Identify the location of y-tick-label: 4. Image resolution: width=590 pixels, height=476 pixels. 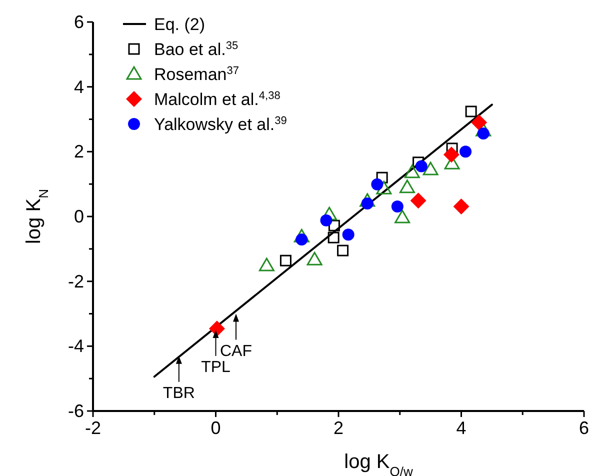
(79, 86).